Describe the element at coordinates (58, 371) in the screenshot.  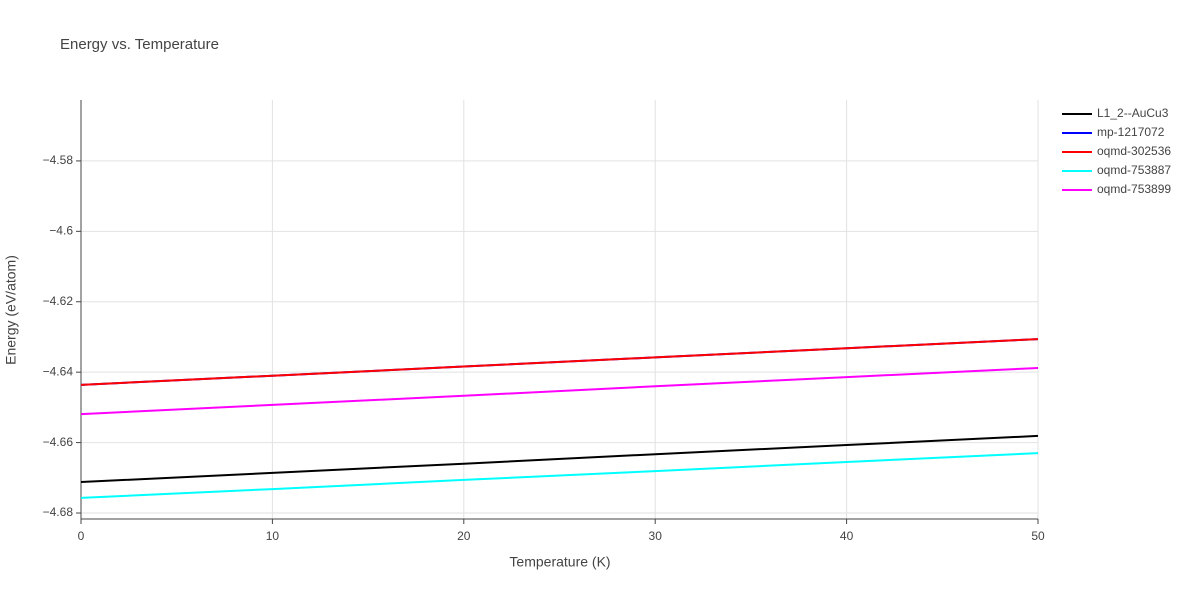
I see `y-tick-label: −4.64` at that location.